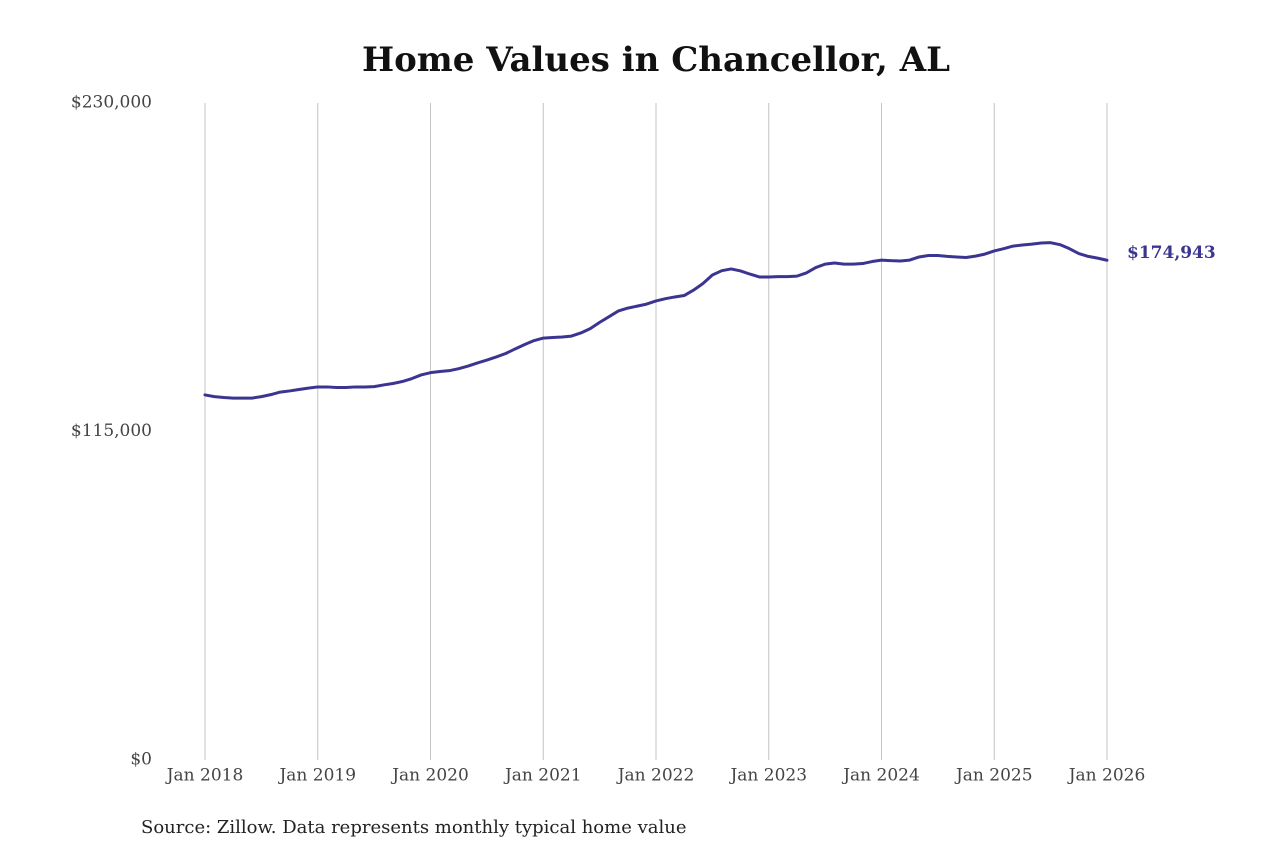 The height and width of the screenshot is (853, 1280). Describe the element at coordinates (656, 60) in the screenshot. I see `chart-title: Home Values in Chancellor, AL` at that location.